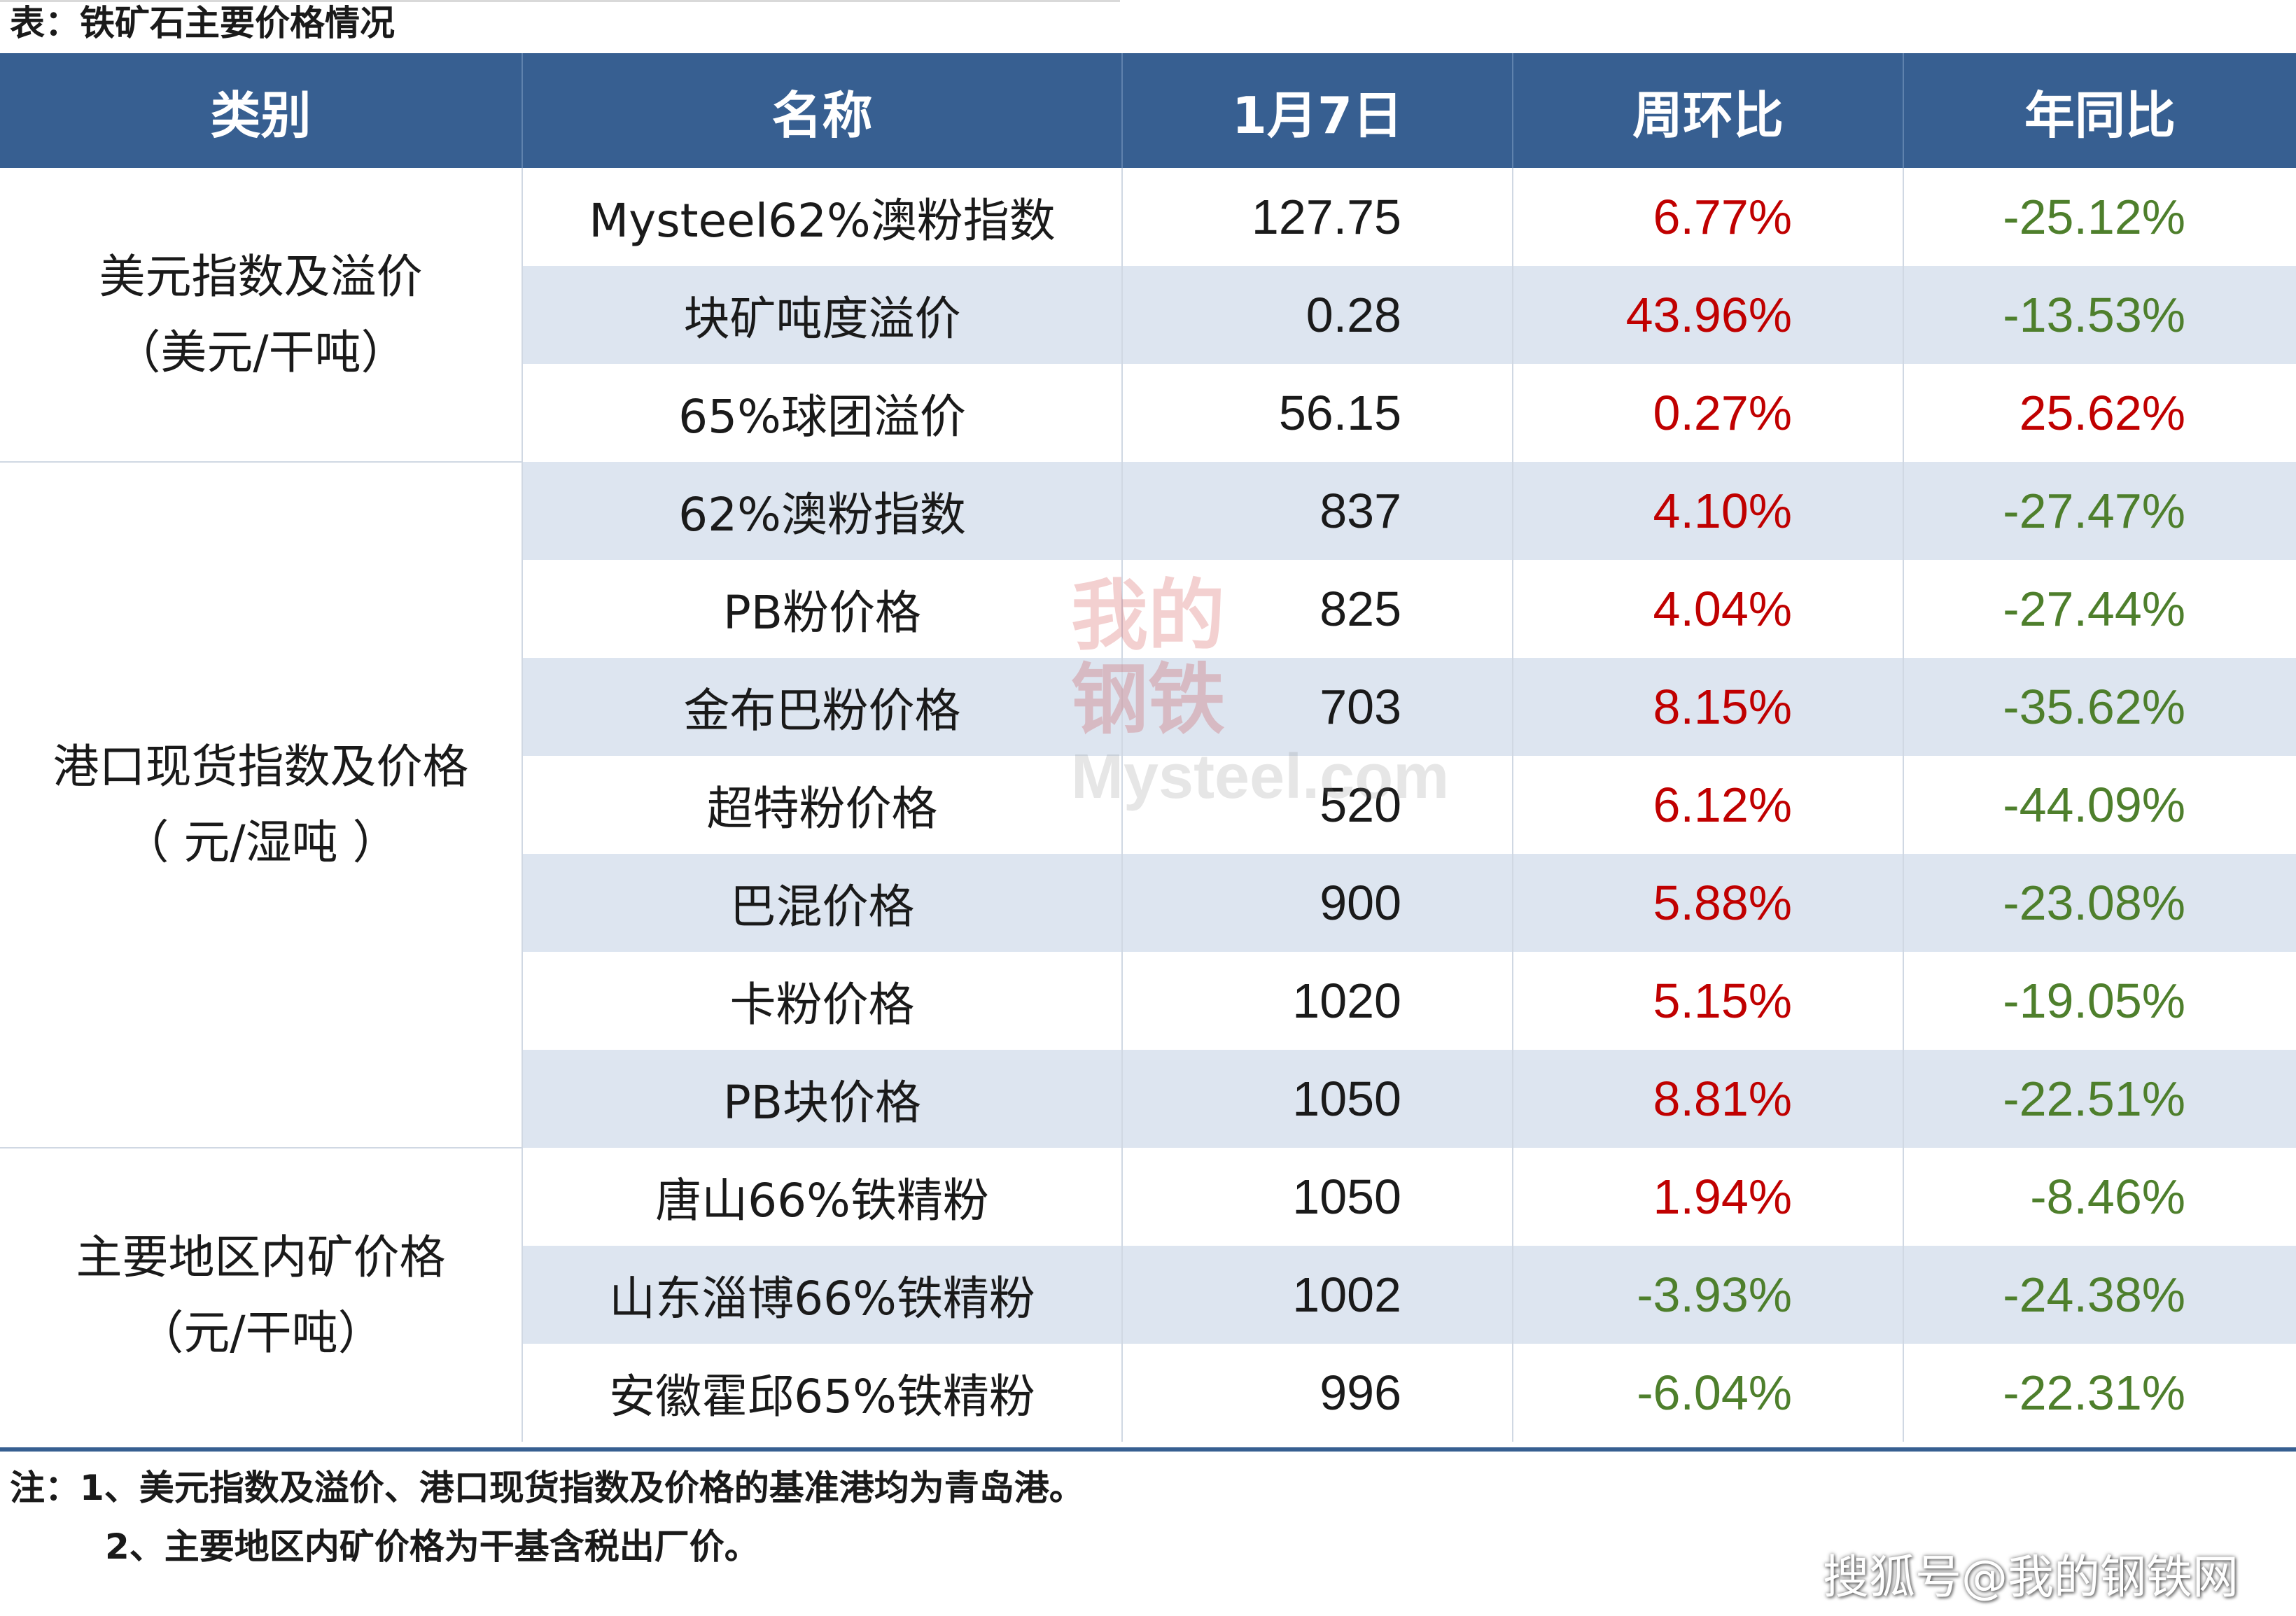 Image resolution: width=2296 pixels, height=1616 pixels. I want to click on table-bottom-rule, so click(1148, 1450).